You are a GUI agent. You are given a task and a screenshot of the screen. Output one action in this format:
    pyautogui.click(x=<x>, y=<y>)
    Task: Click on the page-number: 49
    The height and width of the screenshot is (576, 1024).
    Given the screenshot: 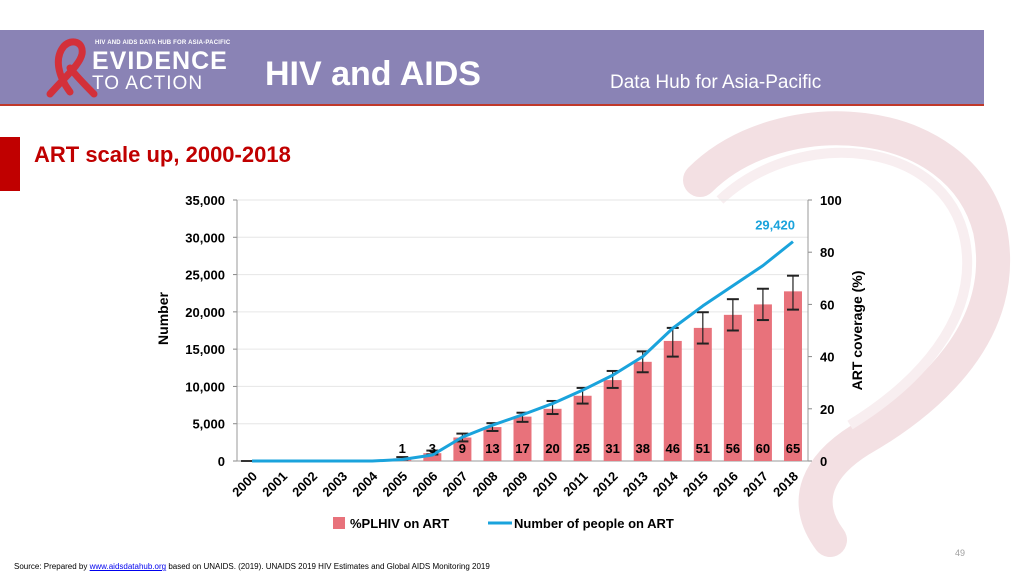 What is the action you would take?
    pyautogui.click(x=960, y=553)
    